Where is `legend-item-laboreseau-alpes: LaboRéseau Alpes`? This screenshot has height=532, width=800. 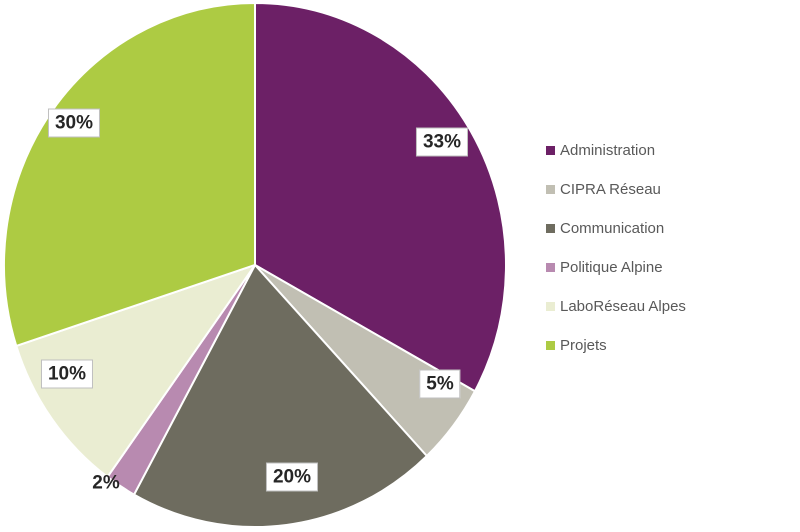
legend-item-laboreseau-alpes: LaboRéseau Alpes is located at coordinates (616, 306).